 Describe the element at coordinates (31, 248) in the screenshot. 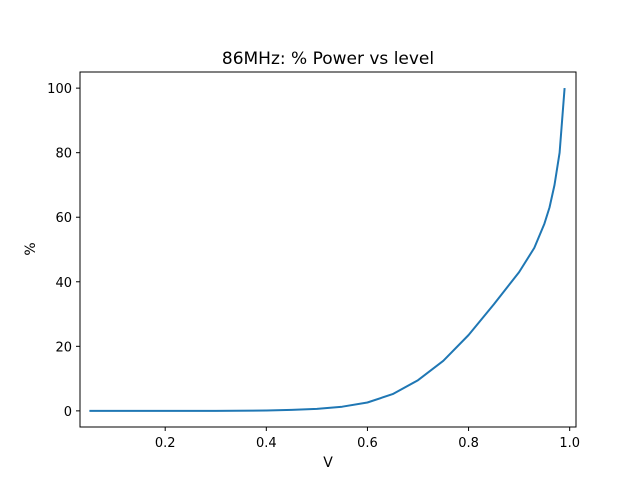

I see `y-axis-label: %` at that location.